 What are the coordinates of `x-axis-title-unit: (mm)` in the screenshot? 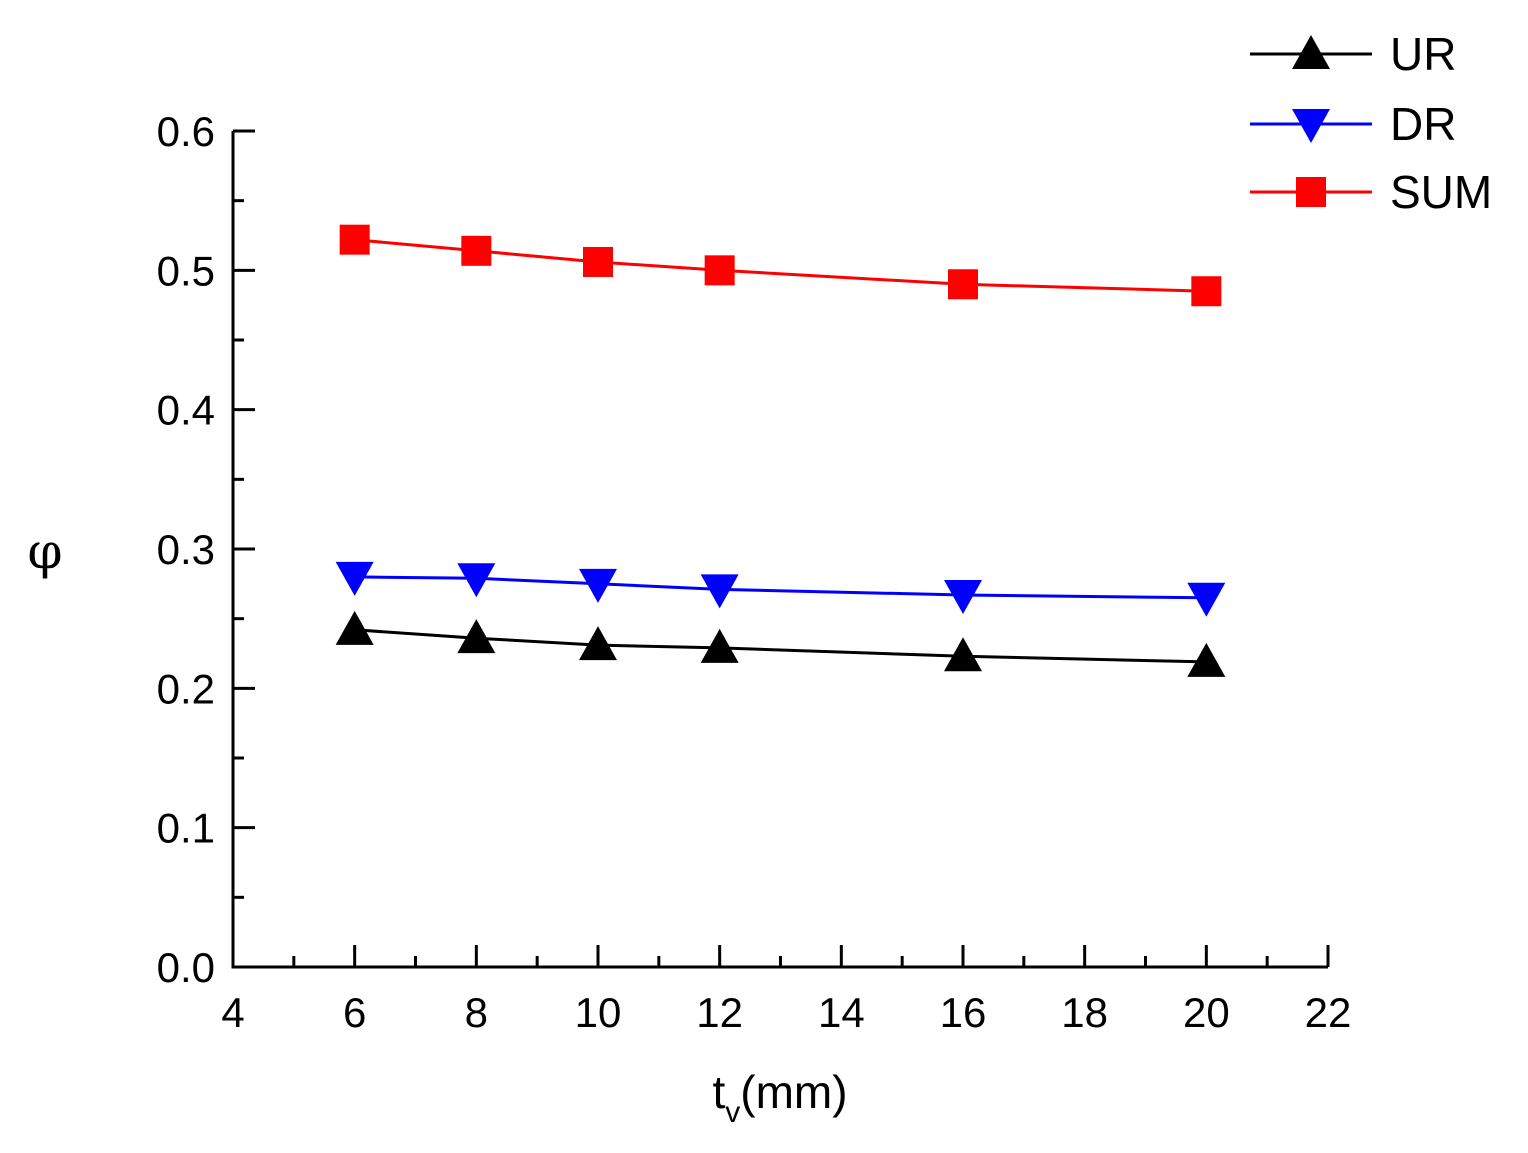 It's located at (793, 1092).